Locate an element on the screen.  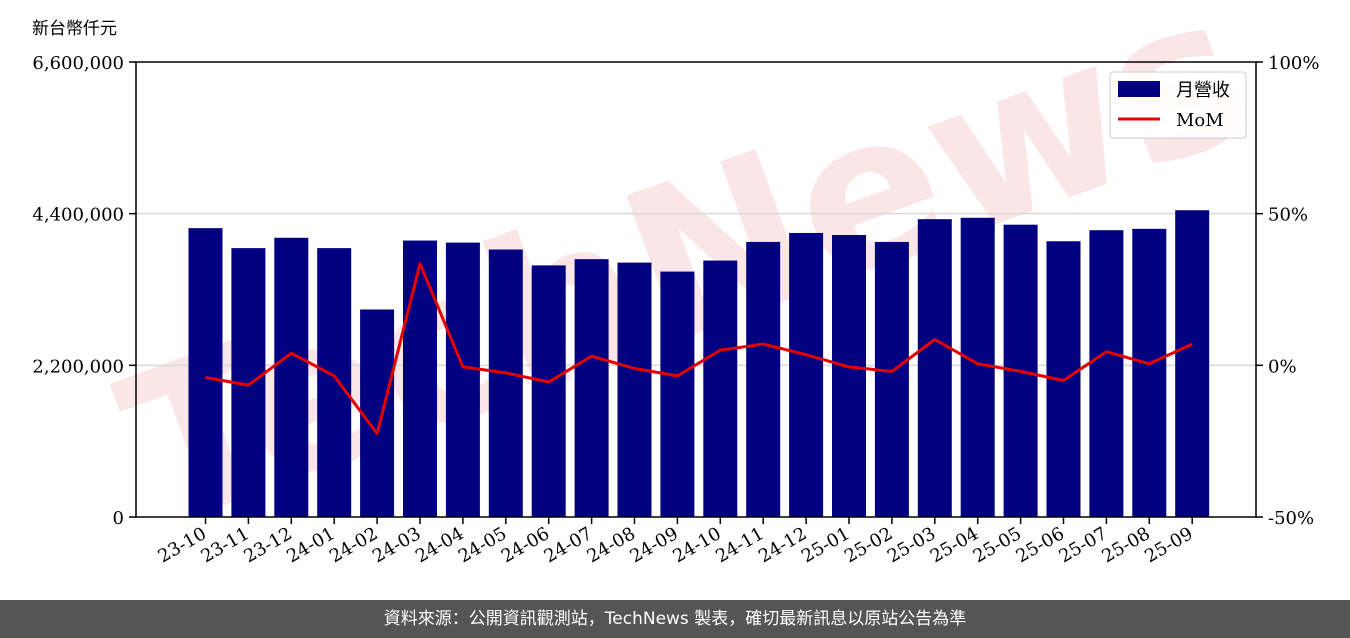
x-tick-label: 25-02 is located at coordinates (868, 545).